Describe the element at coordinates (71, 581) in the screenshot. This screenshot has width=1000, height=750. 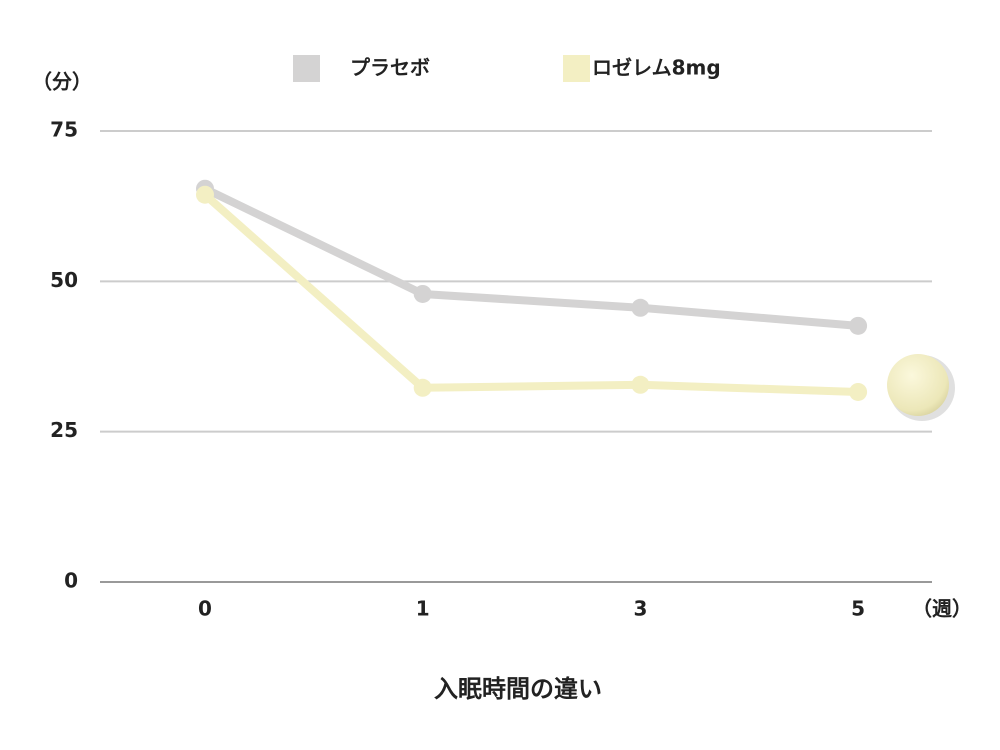
I see `y-tick-label: 0` at that location.